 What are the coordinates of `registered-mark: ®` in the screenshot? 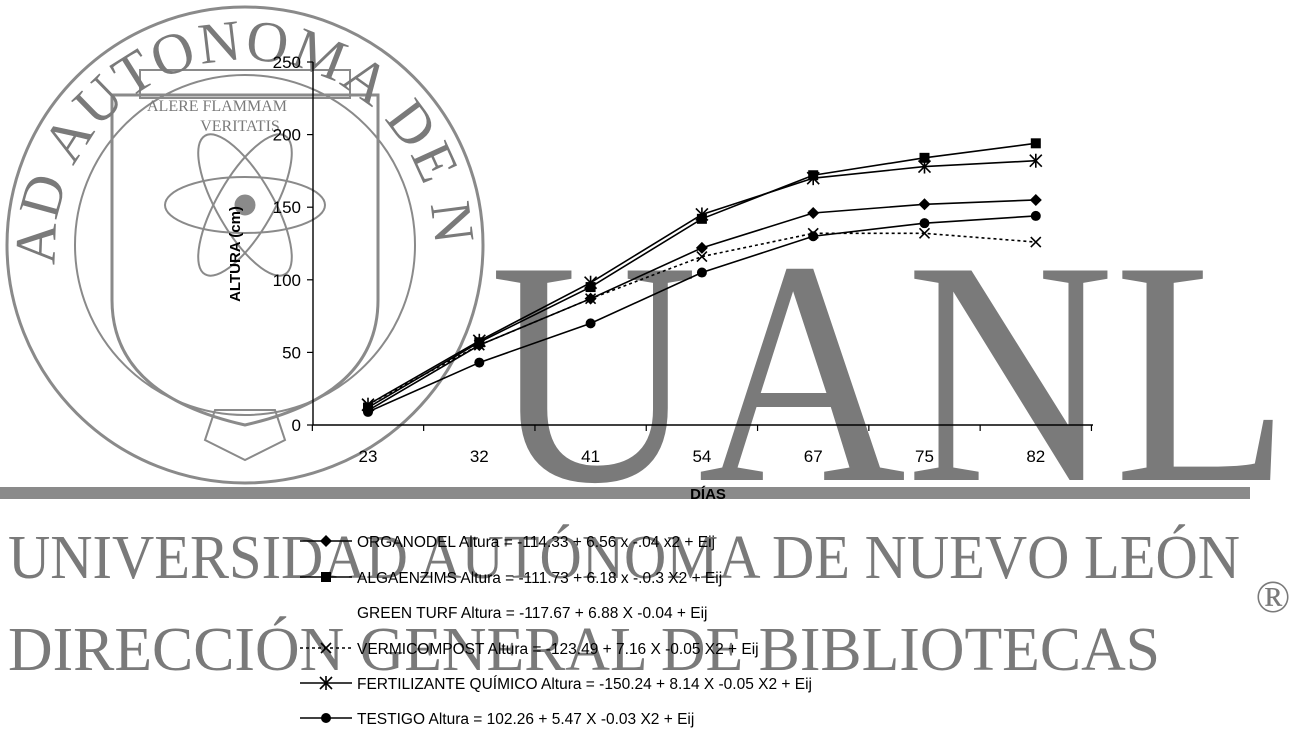 It's located at (1273, 596).